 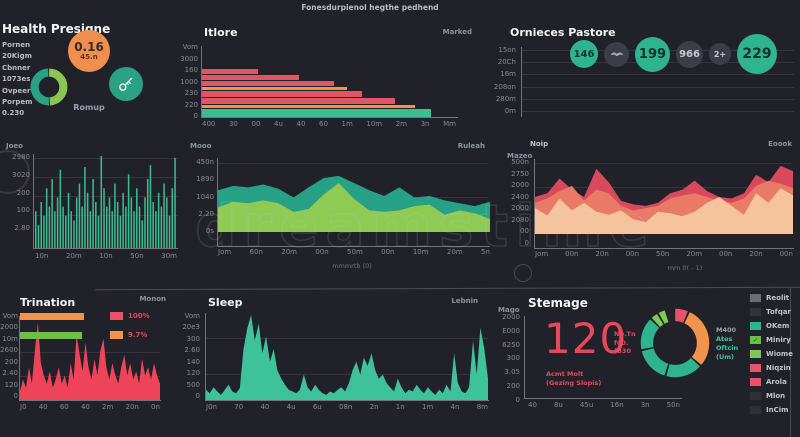 What do you see at coordinates (10, 338) in the screenshot?
I see `y-tick-label: 10m` at bounding box center [10, 338].